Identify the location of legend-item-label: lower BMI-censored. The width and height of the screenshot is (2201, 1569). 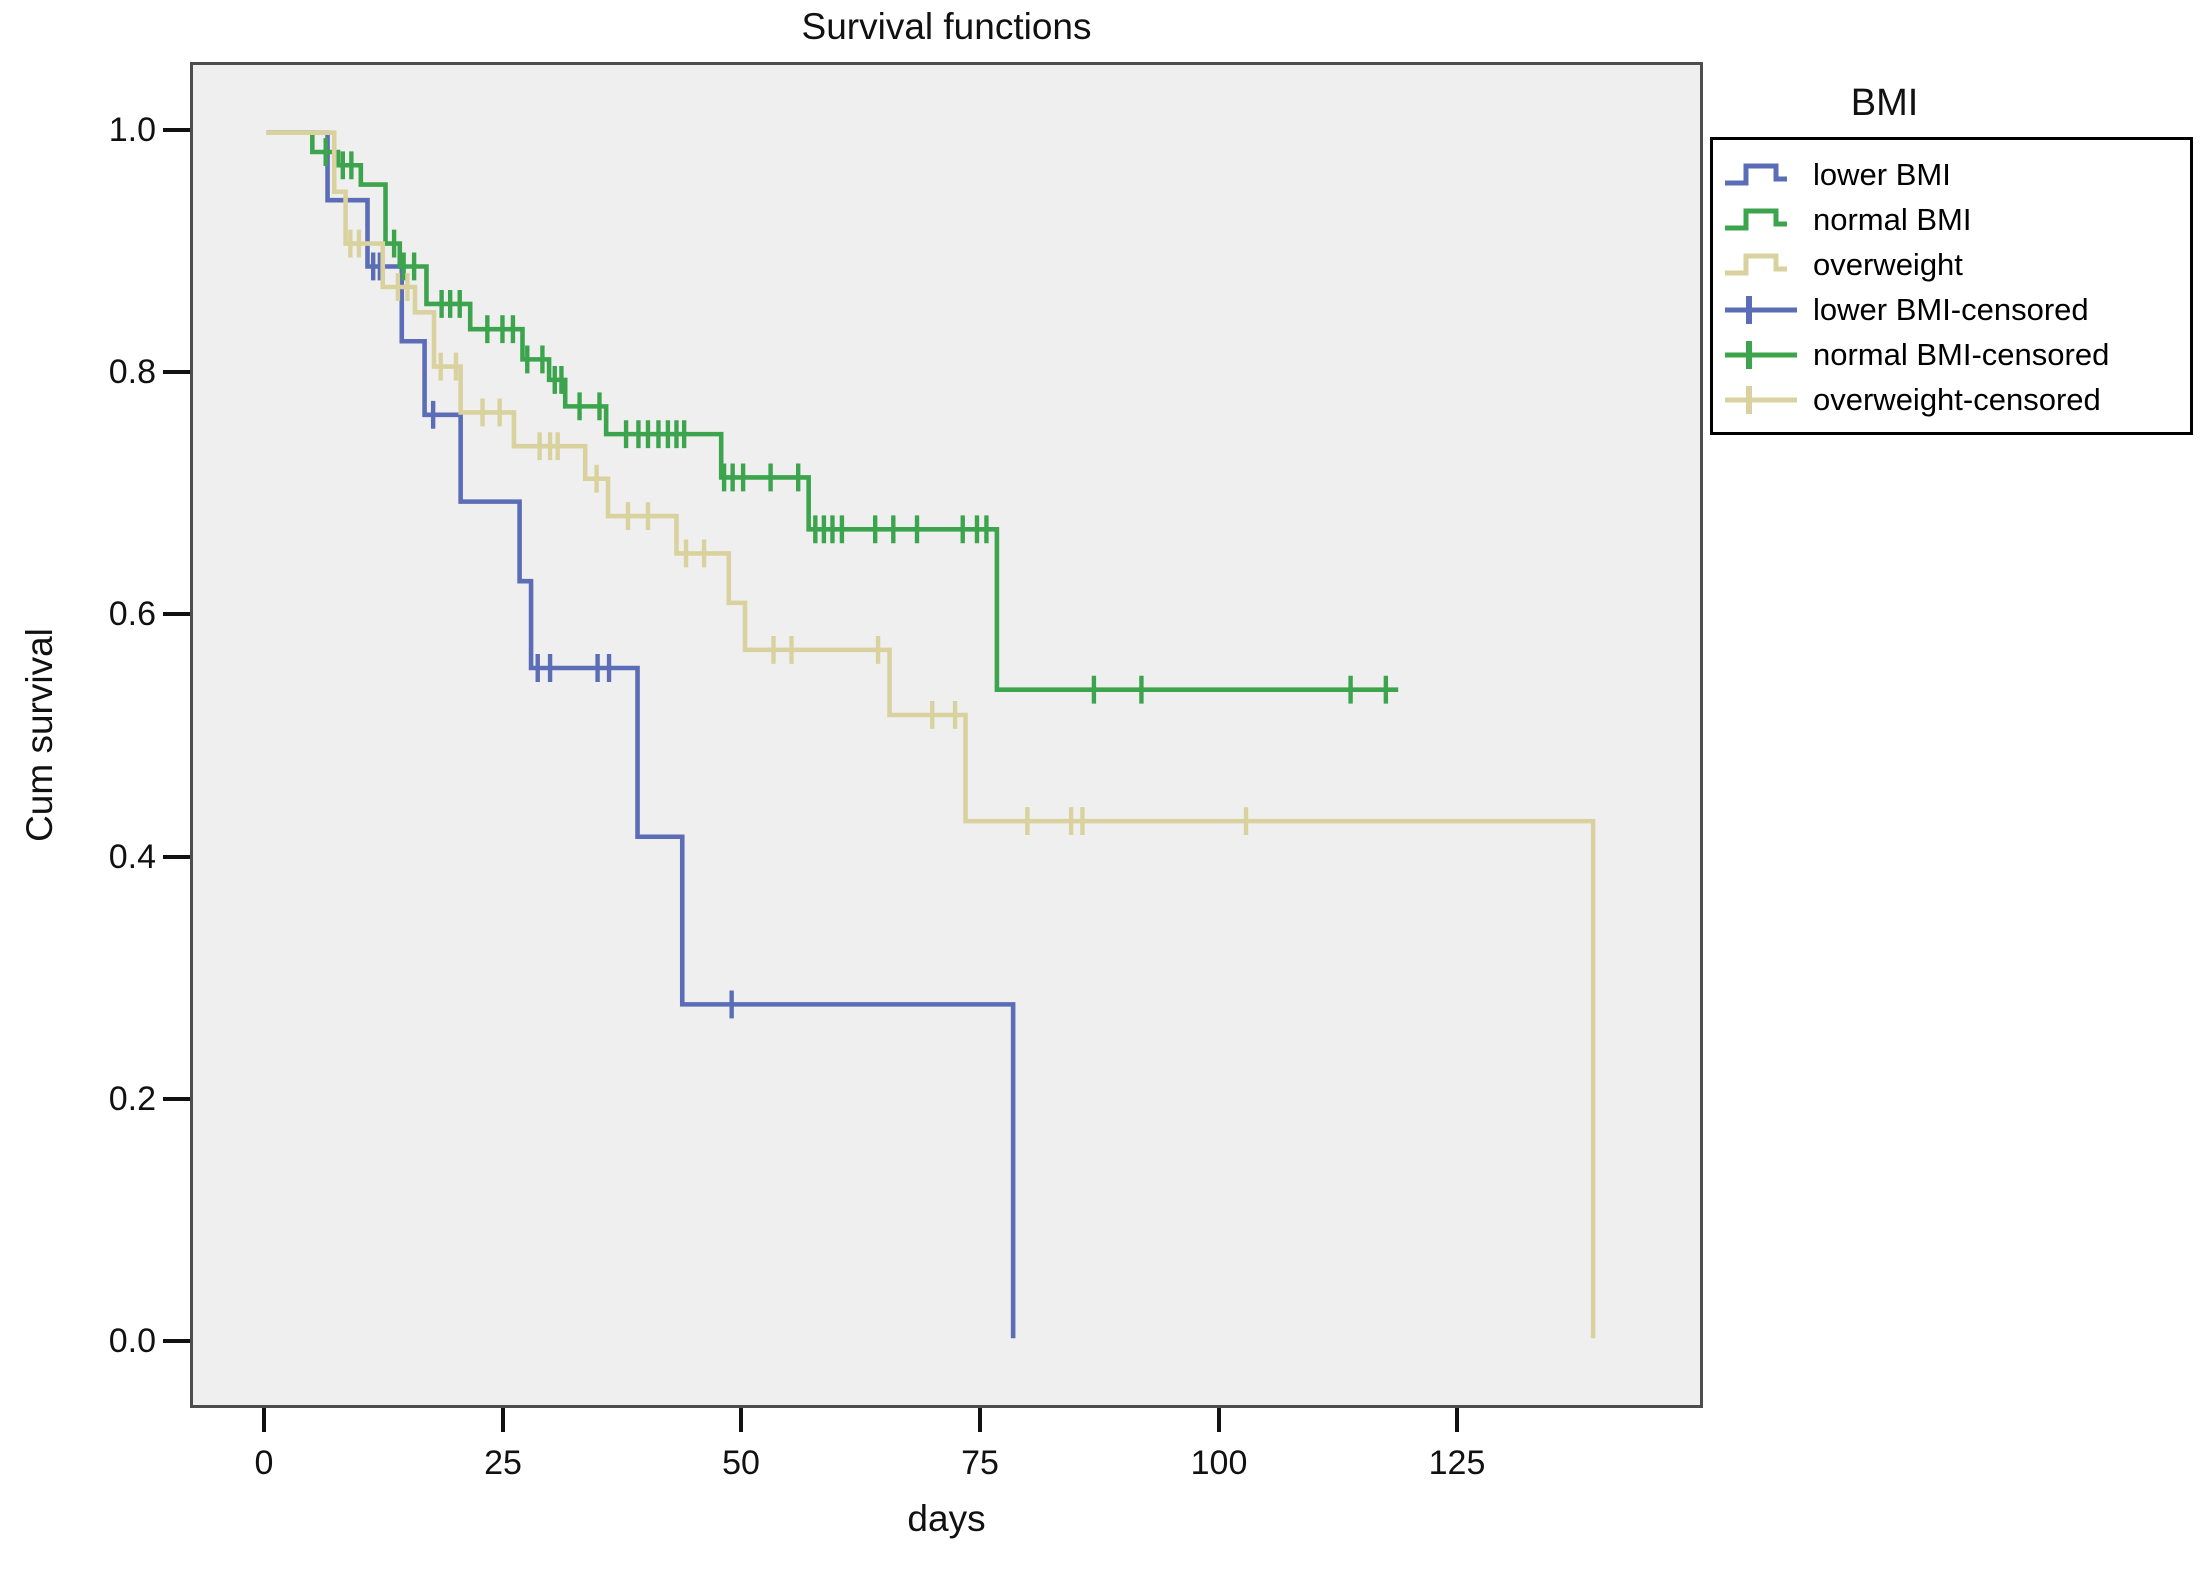
(1951, 309).